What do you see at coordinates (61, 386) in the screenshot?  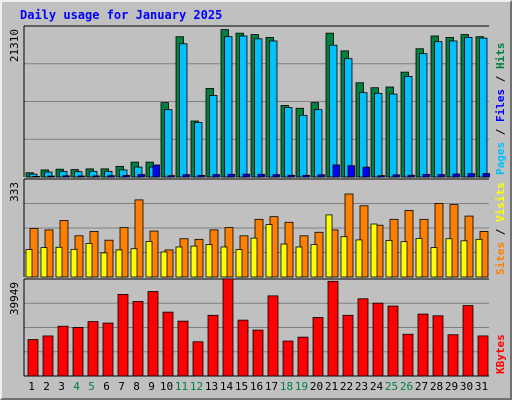 I see `x-tick-label: 3` at bounding box center [61, 386].